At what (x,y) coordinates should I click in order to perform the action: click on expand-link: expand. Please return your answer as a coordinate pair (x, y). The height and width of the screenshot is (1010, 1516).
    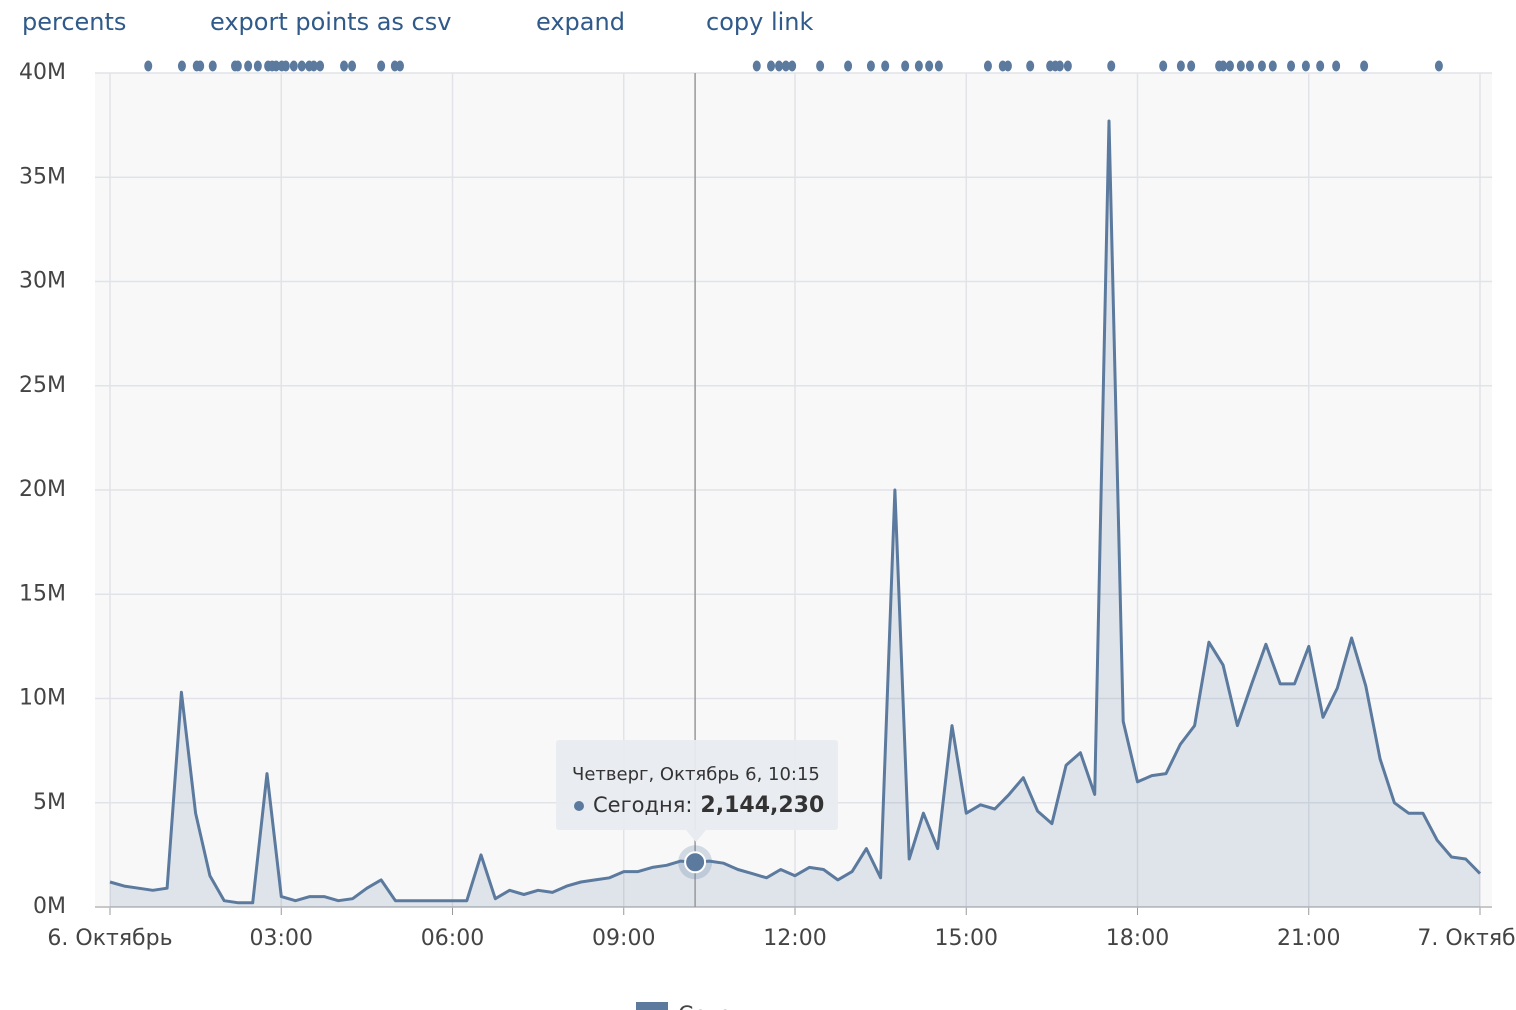
    Looking at the image, I should click on (580, 22).